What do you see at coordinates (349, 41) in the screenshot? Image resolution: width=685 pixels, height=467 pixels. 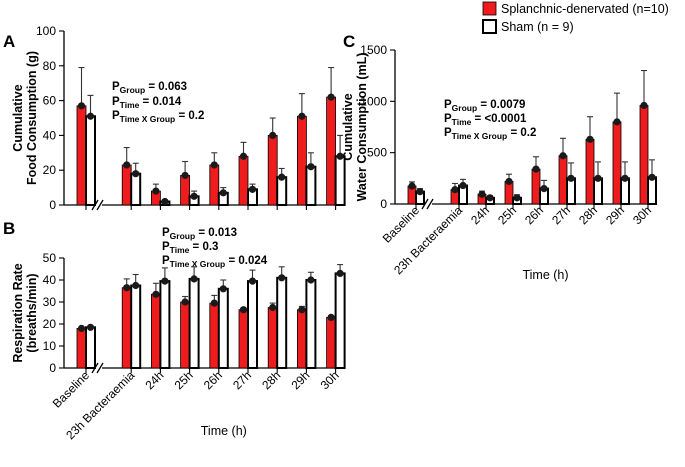 I see `panel-letter-c: C` at bounding box center [349, 41].